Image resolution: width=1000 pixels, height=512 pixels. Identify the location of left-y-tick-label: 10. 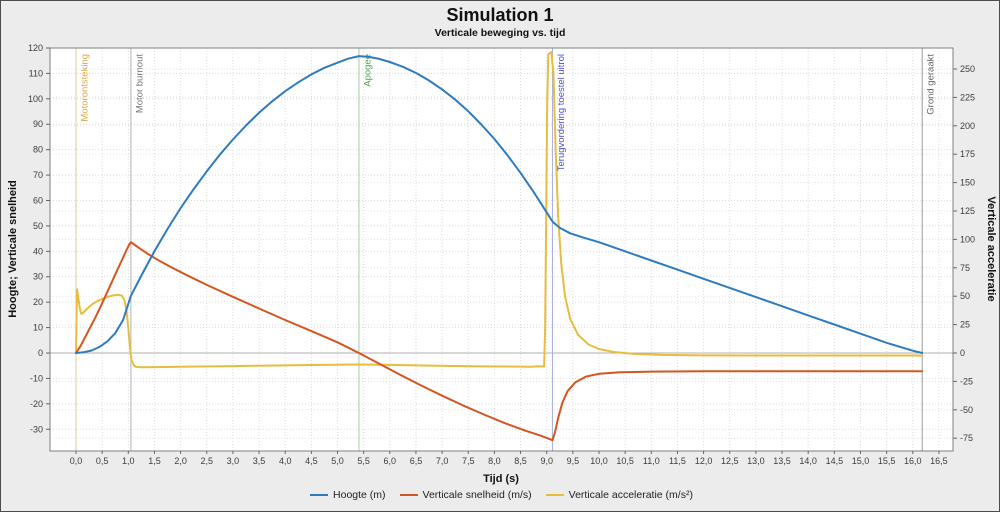
(38, 328).